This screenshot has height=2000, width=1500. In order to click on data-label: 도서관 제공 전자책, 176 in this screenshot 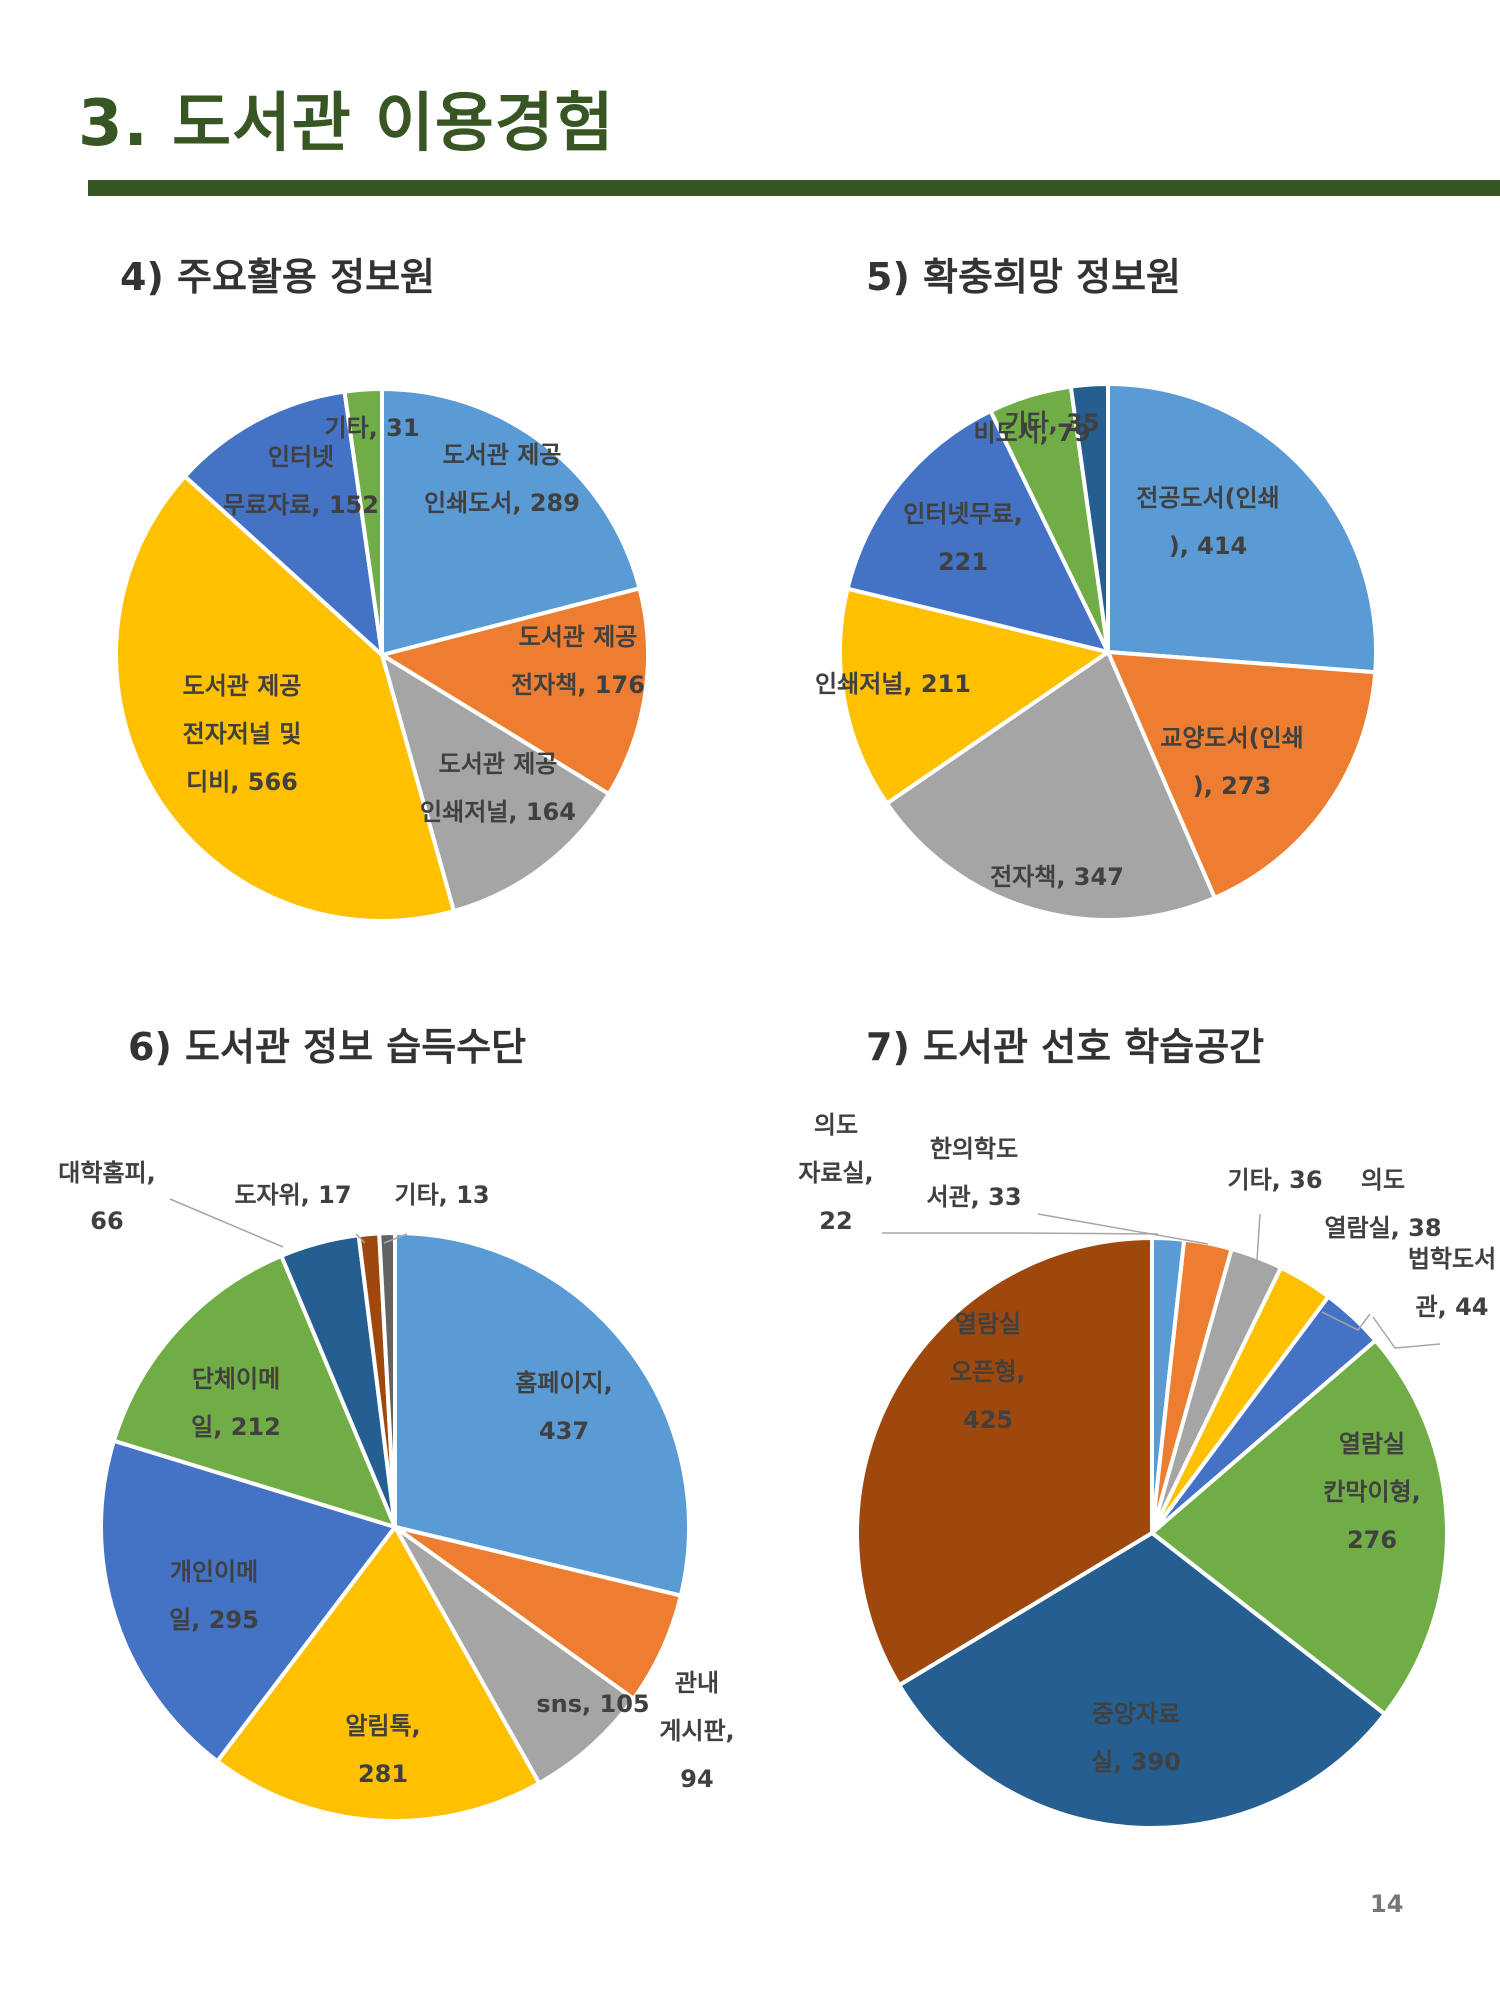, I will do `click(578, 661)`.